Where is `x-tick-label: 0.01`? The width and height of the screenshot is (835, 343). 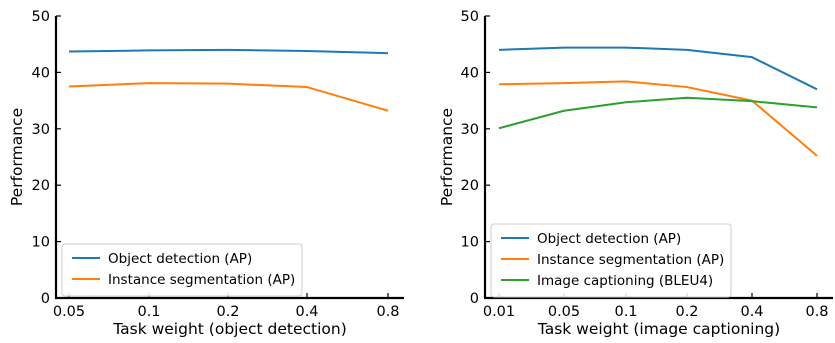 x-tick-label: 0.01 is located at coordinates (499, 312).